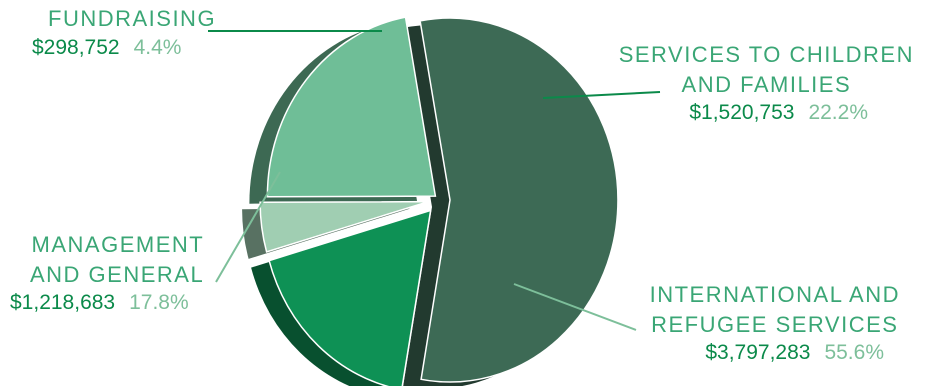 The height and width of the screenshot is (386, 932). I want to click on label-management-general: MANAGEMENT AND GENERAL $1,218,683 17.8%, so click(107, 274).